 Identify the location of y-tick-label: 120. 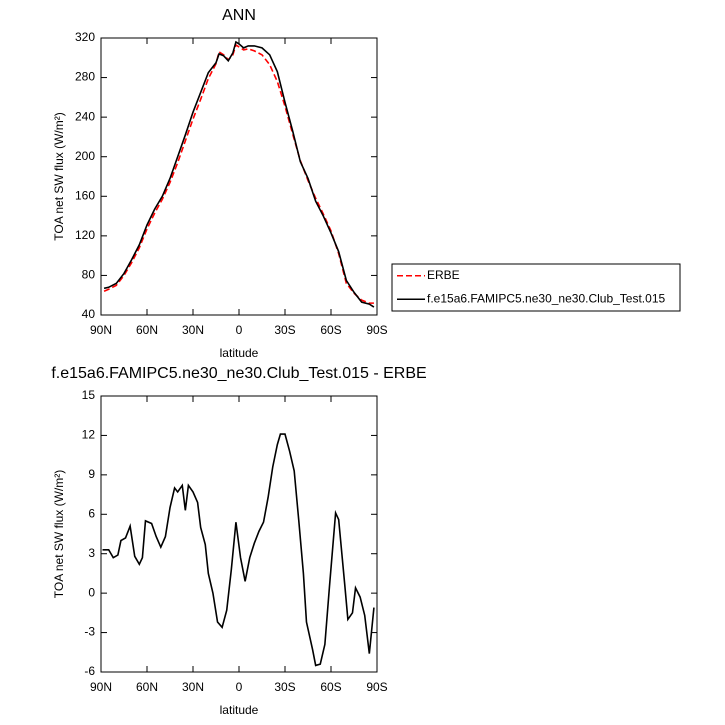
(85, 235).